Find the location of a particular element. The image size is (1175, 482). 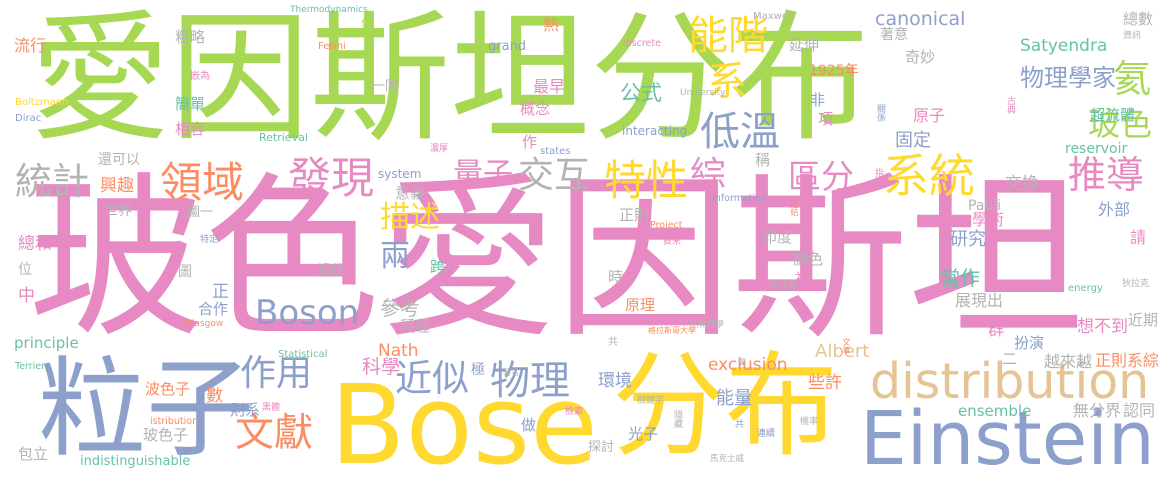

cloud-word: 總數 is located at coordinates (1138, 19).